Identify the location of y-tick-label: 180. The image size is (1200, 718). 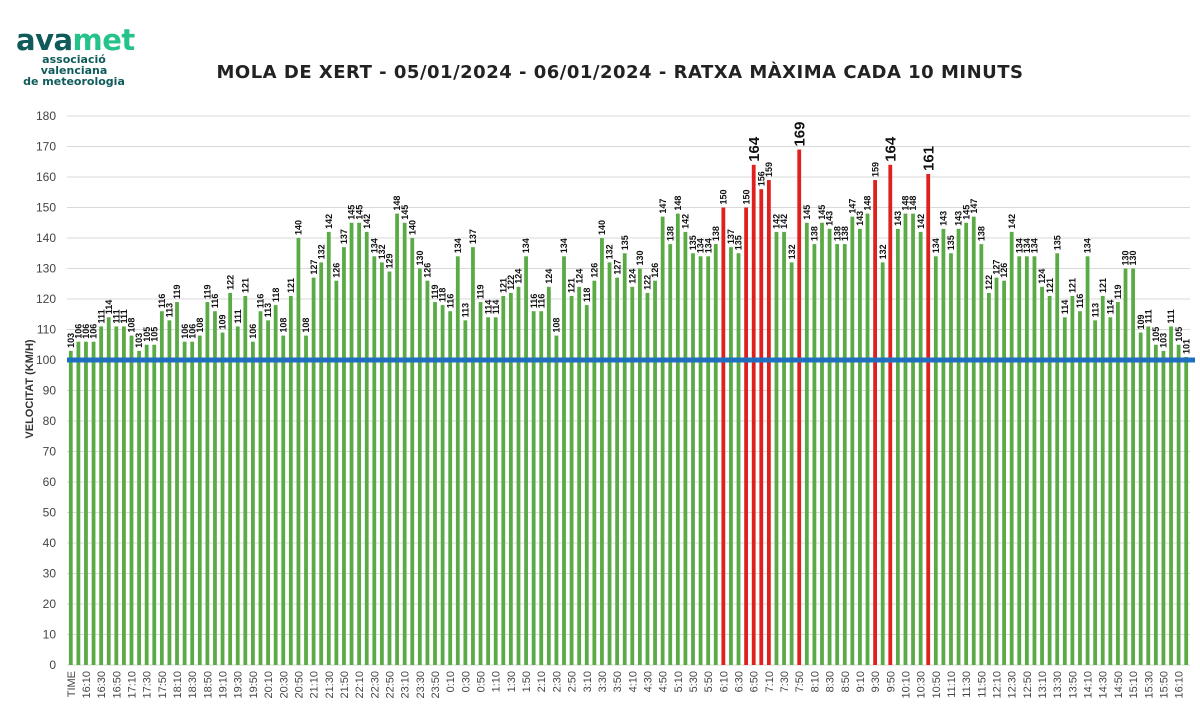
(46, 116).